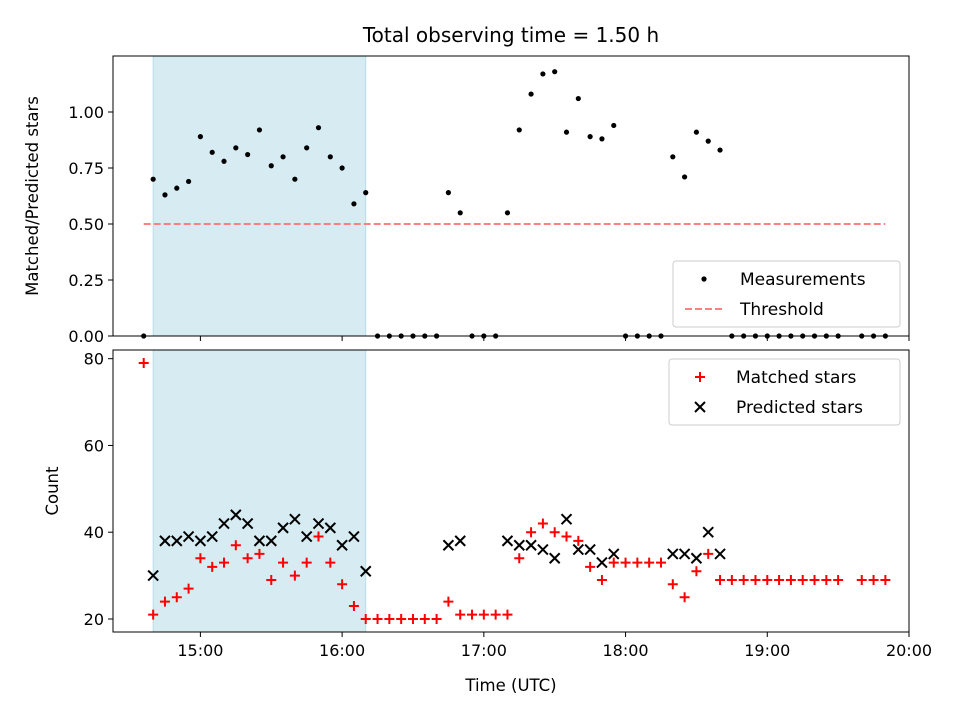 The width and height of the screenshot is (960, 720). What do you see at coordinates (796, 378) in the screenshot?
I see `legend-label: Matched stars` at bounding box center [796, 378].